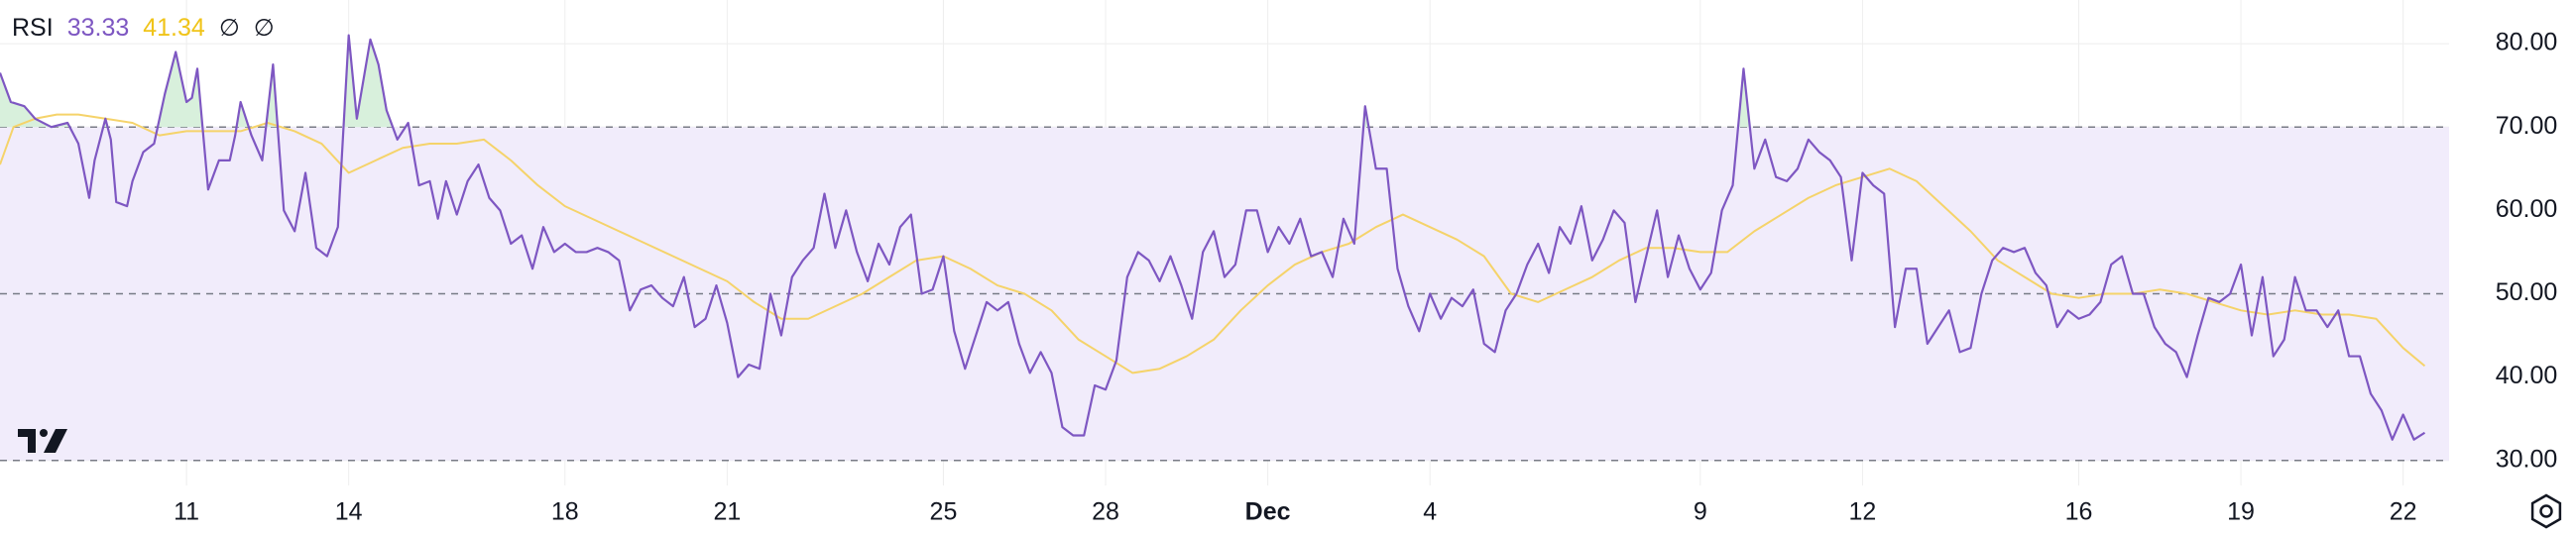  Describe the element at coordinates (1430, 512) in the screenshot. I see `x-tick-label-7: 4` at that location.